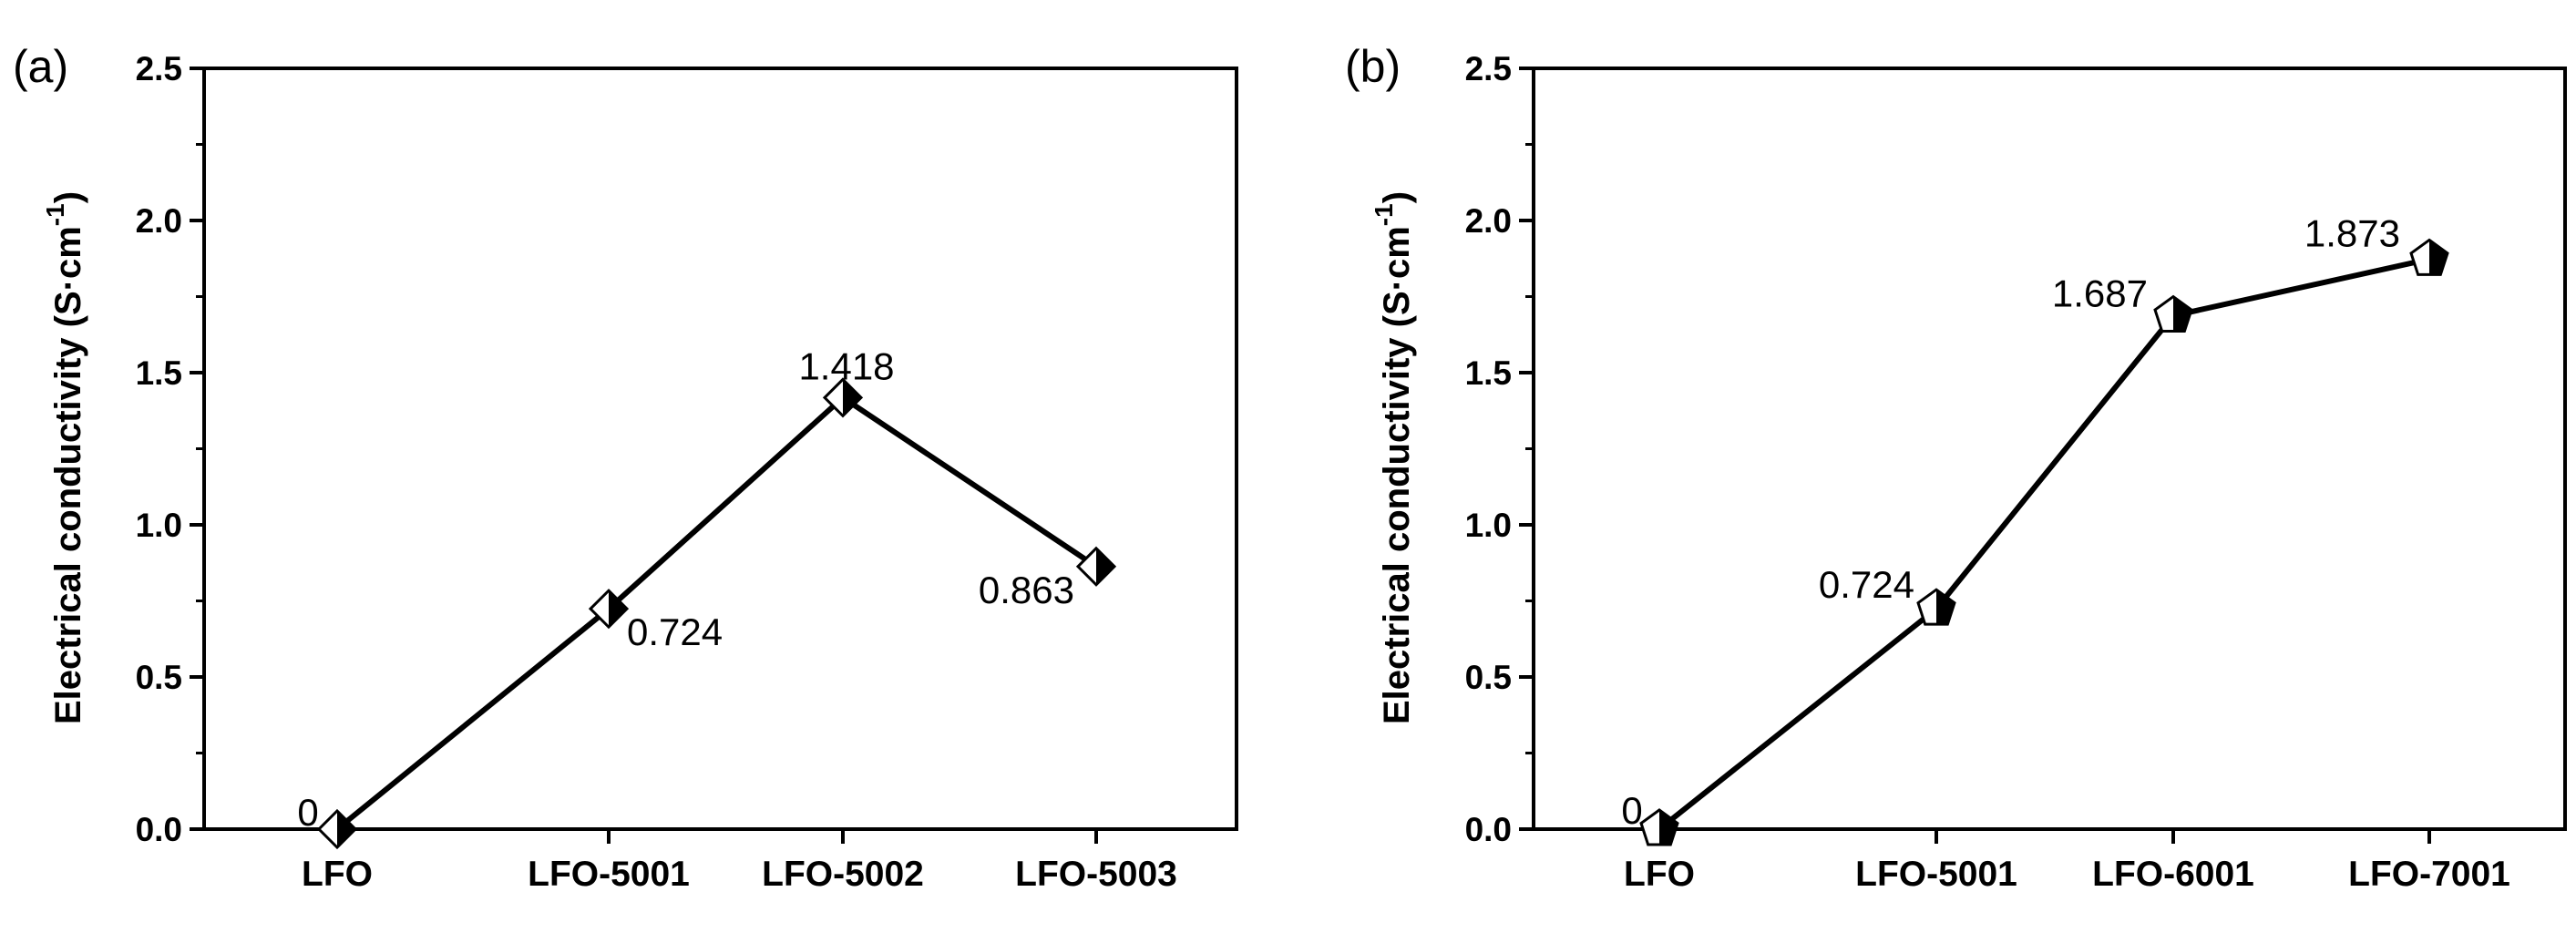 The image size is (2576, 933). What do you see at coordinates (41, 66) in the screenshot?
I see `panel-label: (a)` at bounding box center [41, 66].